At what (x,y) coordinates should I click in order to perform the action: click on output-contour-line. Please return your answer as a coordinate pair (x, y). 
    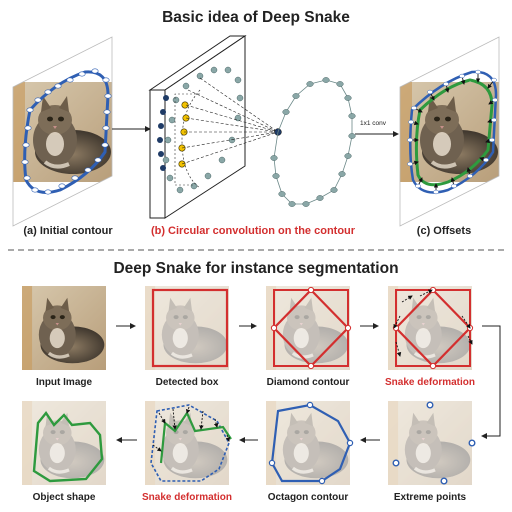
    Looking at the image, I should click on (313, 142).